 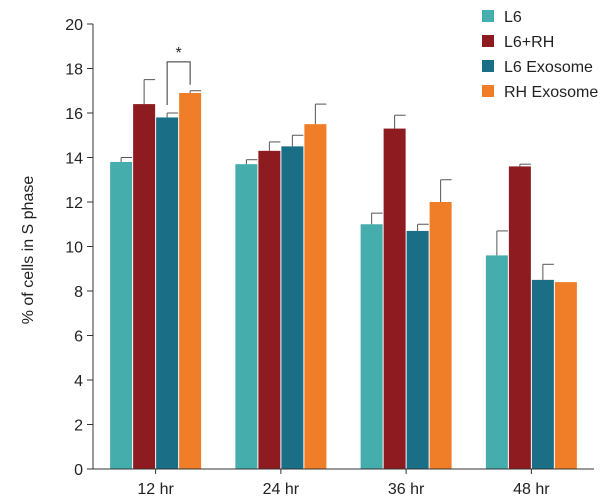 I want to click on y-tick-label: 0, so click(x=78, y=470).